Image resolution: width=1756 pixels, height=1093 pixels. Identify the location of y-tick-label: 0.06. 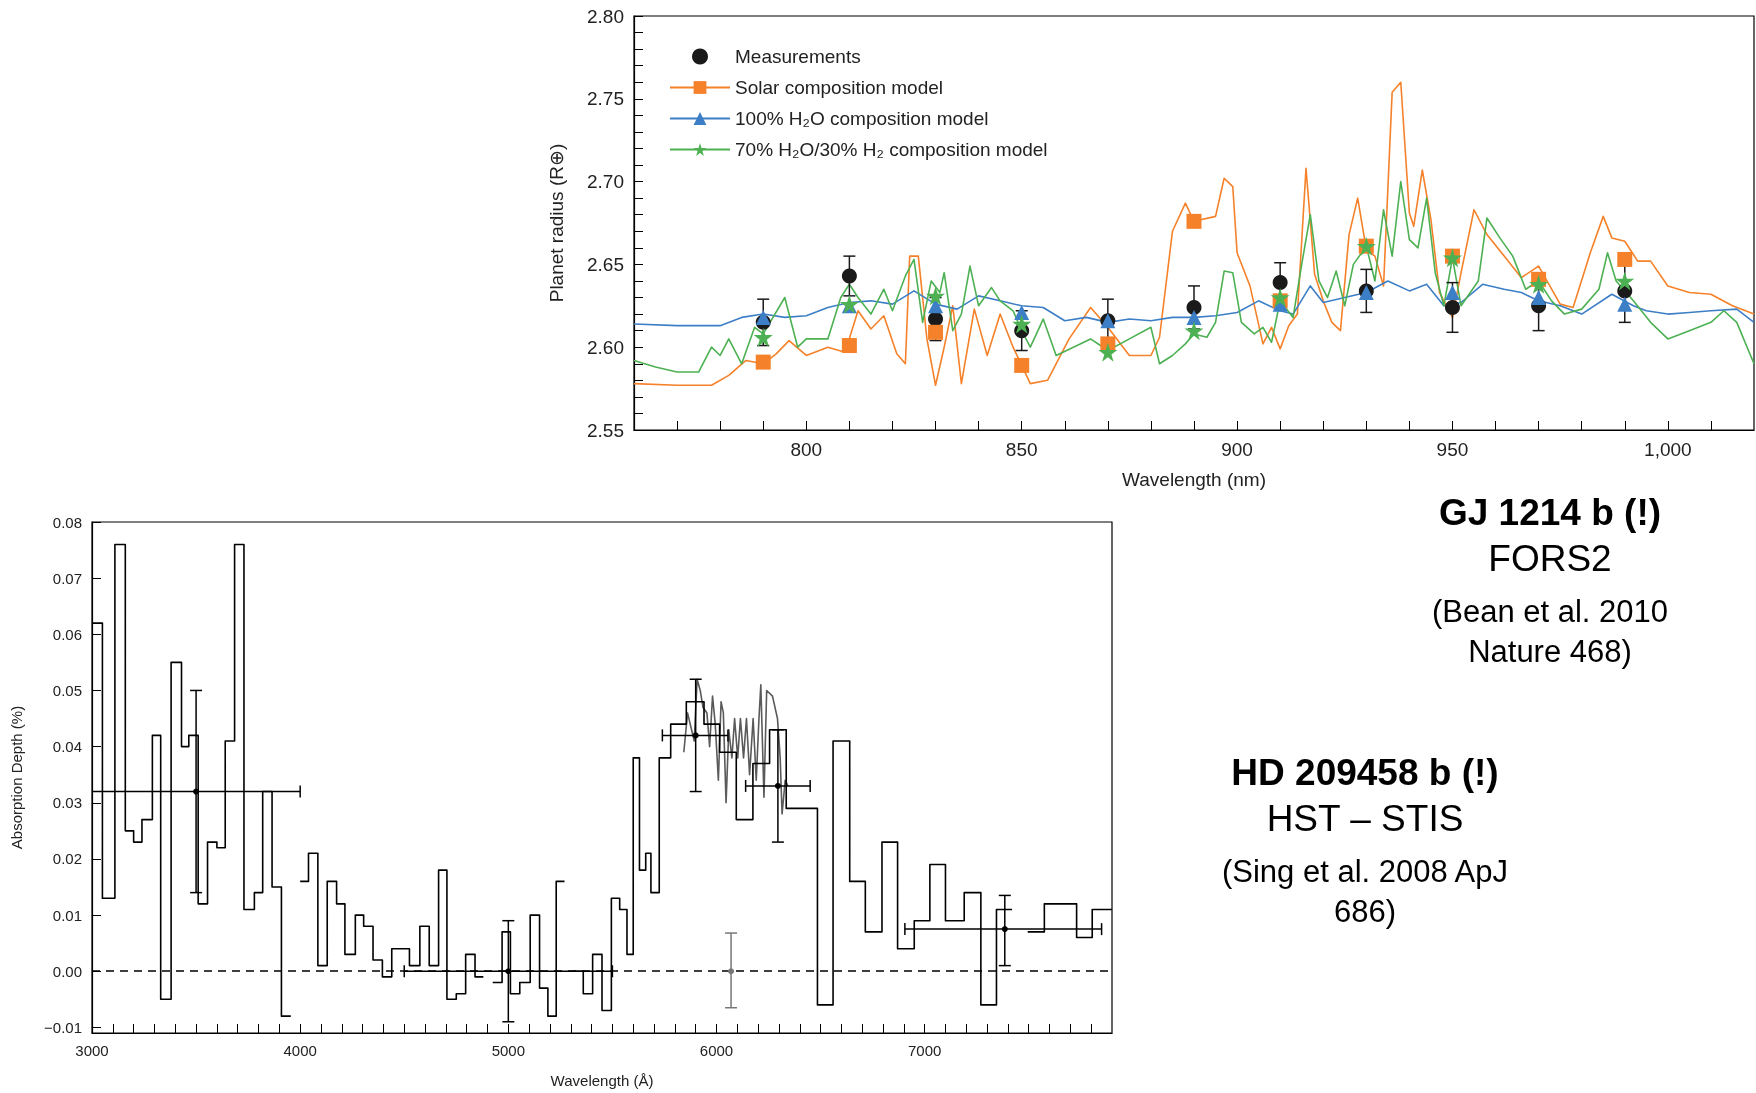
(67, 634).